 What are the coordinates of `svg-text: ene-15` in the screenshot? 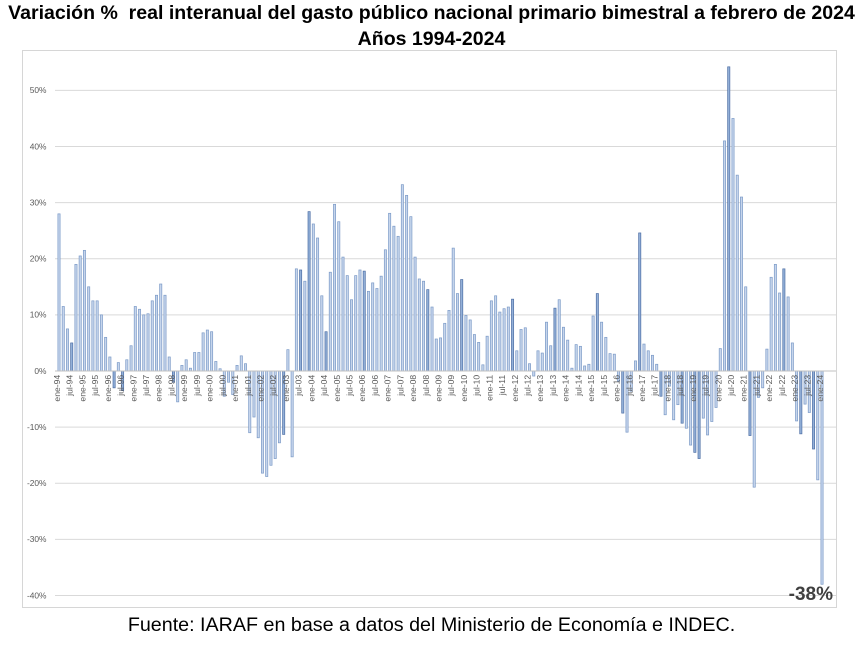 It's located at (591, 388).